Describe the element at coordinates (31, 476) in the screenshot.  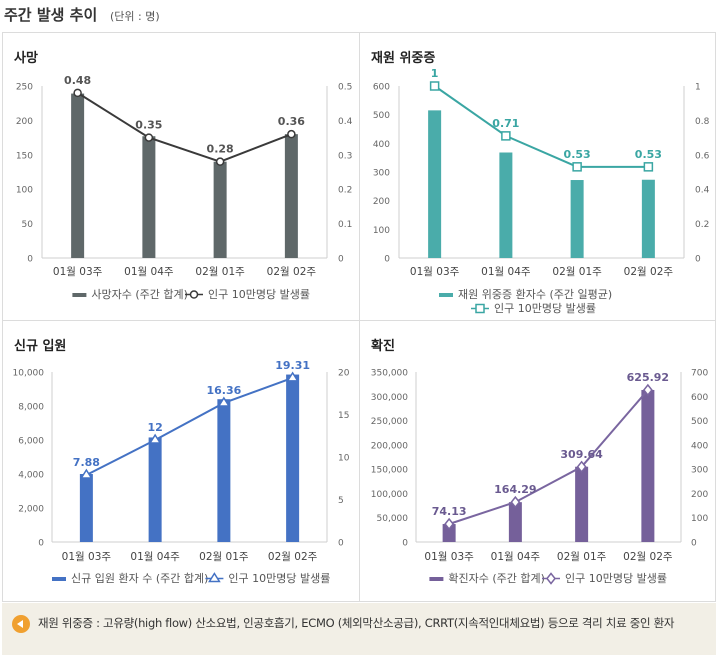
I see `y-left-tick-label: 4,000` at that location.